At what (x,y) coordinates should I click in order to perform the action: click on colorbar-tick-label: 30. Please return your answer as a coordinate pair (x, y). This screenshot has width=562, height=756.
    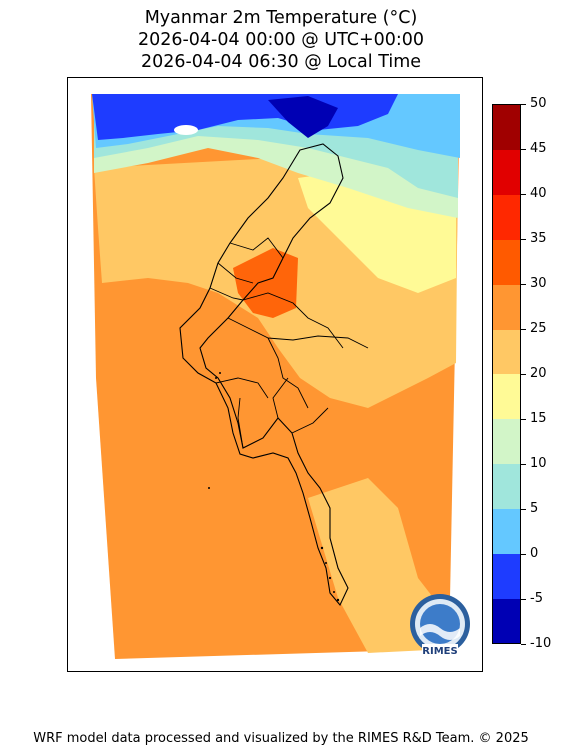
    Looking at the image, I should click on (538, 283).